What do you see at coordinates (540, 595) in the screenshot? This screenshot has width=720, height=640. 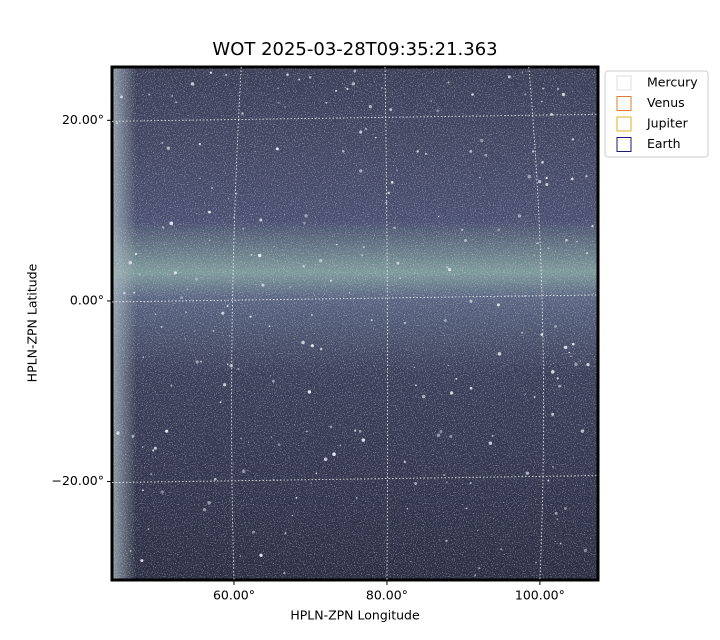 I see `x-tick-label: 100.00°` at bounding box center [540, 595].